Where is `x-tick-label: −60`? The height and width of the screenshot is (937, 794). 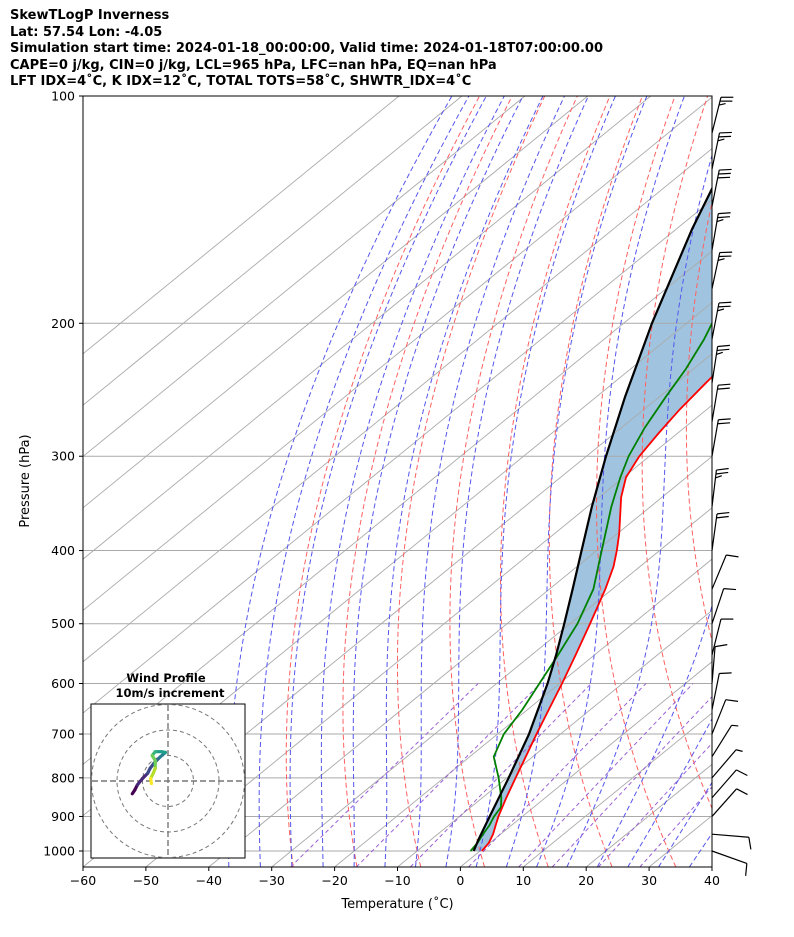
x-tick-label: −60 is located at coordinates (83, 880).